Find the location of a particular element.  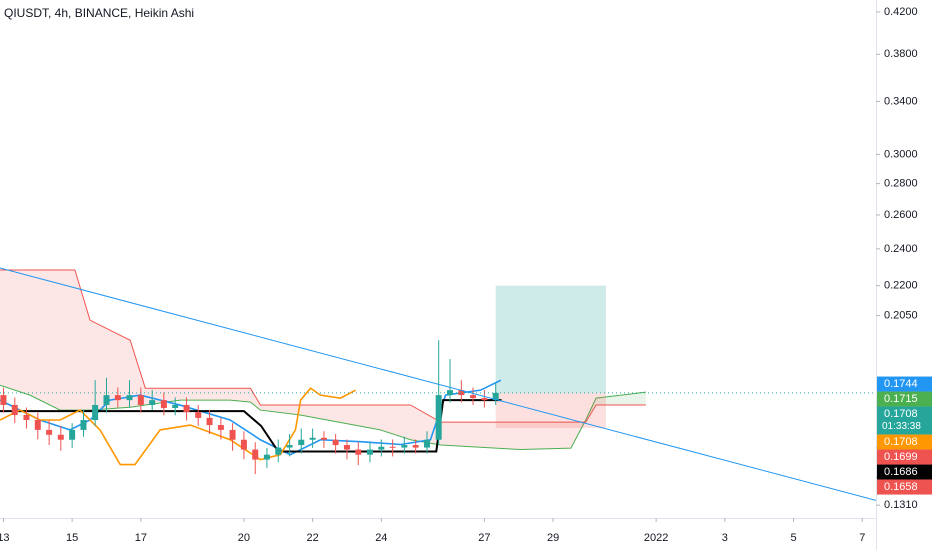

x-tick-label: 27 is located at coordinates (484, 538).